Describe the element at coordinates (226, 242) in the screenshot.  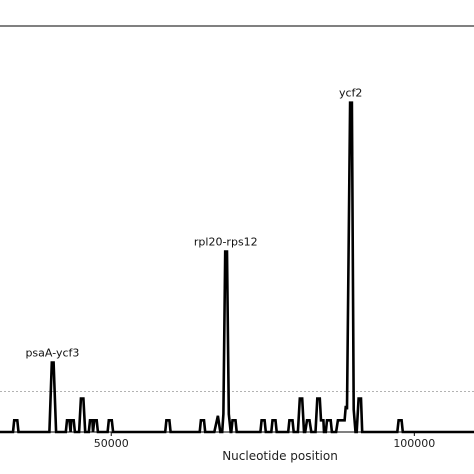
I see `peak-label: rpl20-rps12` at that location.